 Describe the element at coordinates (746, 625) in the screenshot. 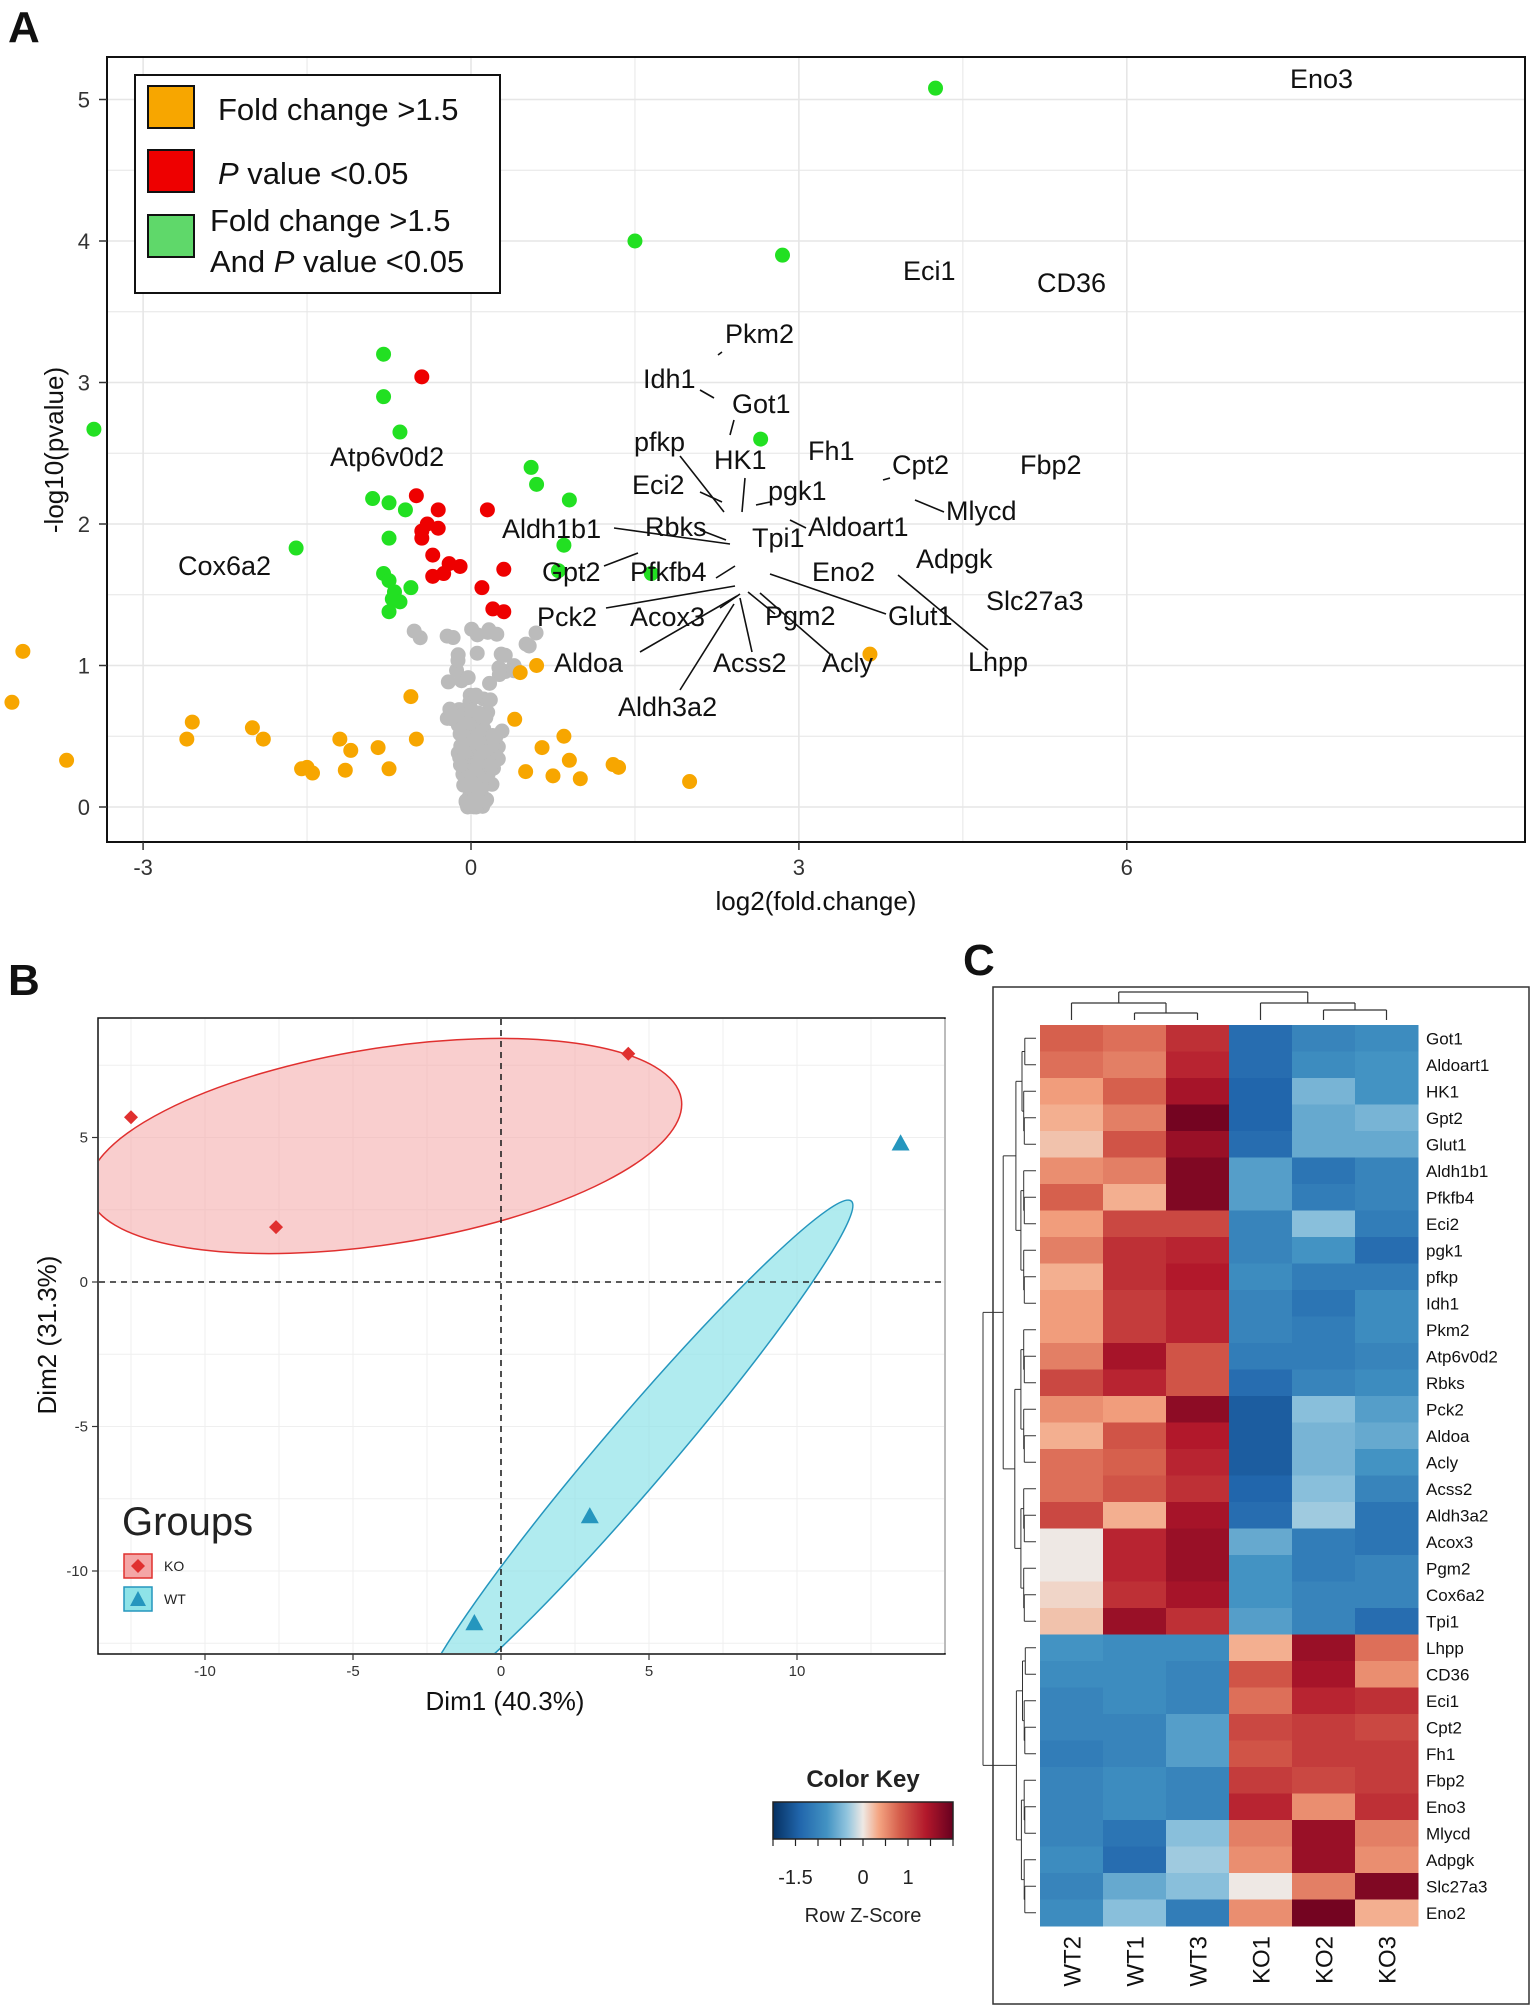

I see `volcano-leader-acss2` at that location.